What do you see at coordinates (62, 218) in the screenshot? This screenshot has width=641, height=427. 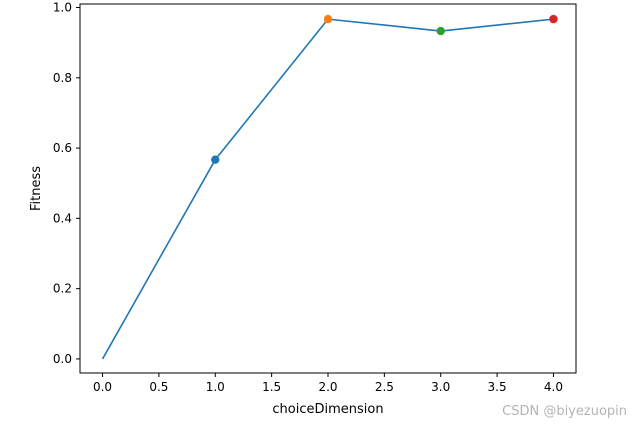 I see `y-tick-label: 0.4` at bounding box center [62, 218].